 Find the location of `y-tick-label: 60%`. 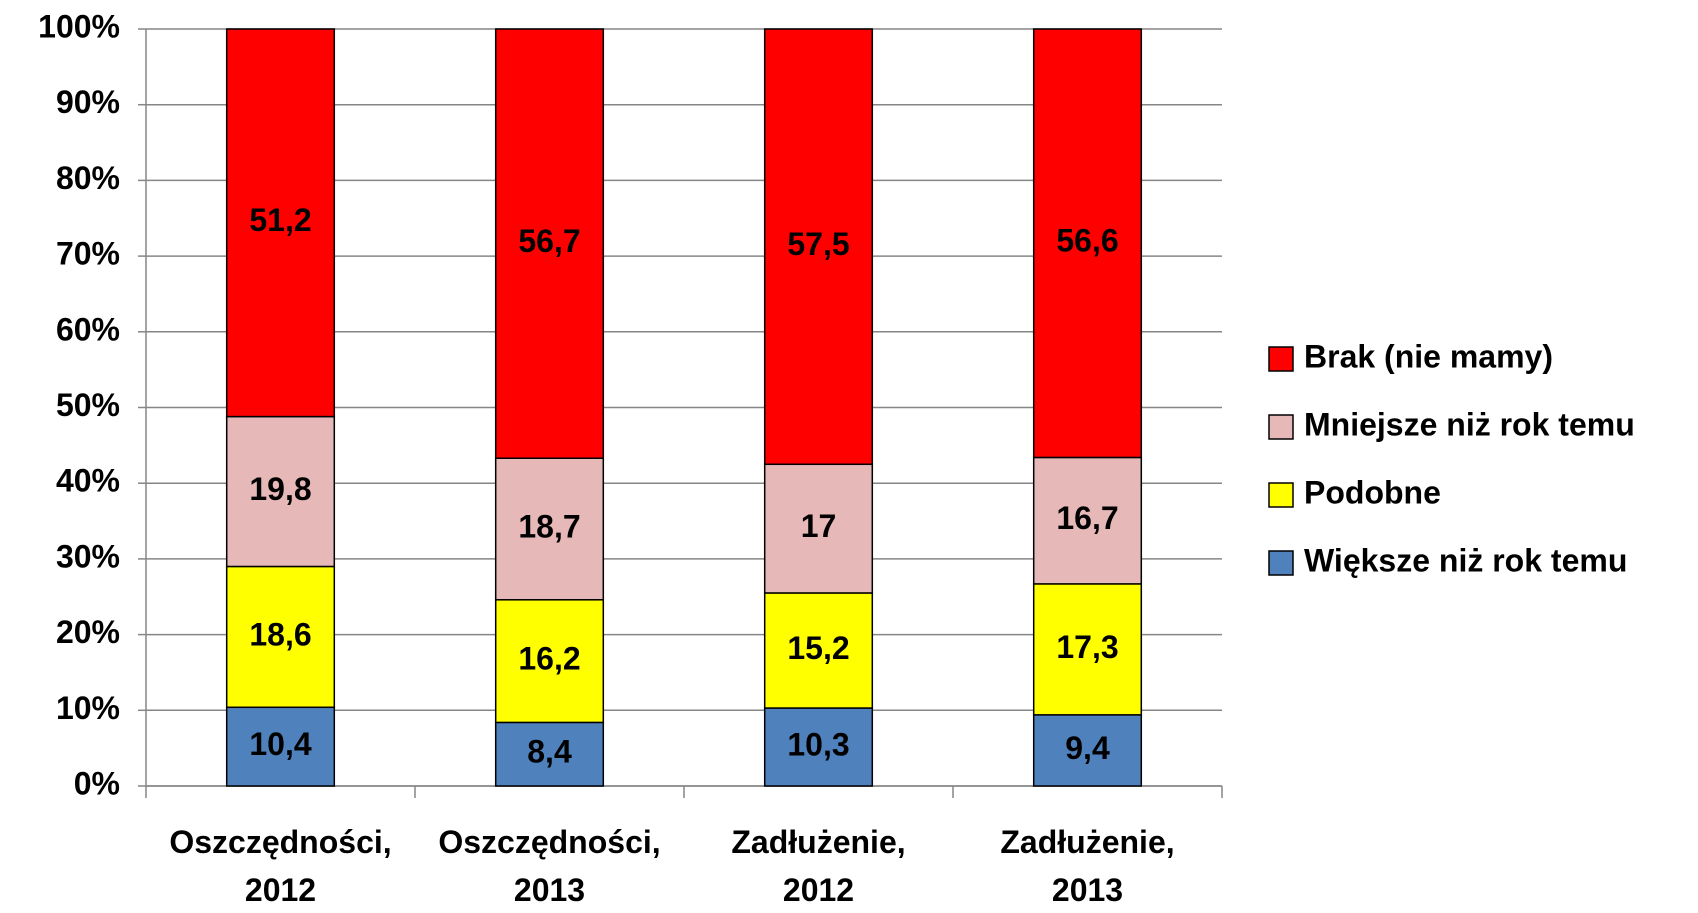

y-tick-label: 60% is located at coordinates (88, 329).